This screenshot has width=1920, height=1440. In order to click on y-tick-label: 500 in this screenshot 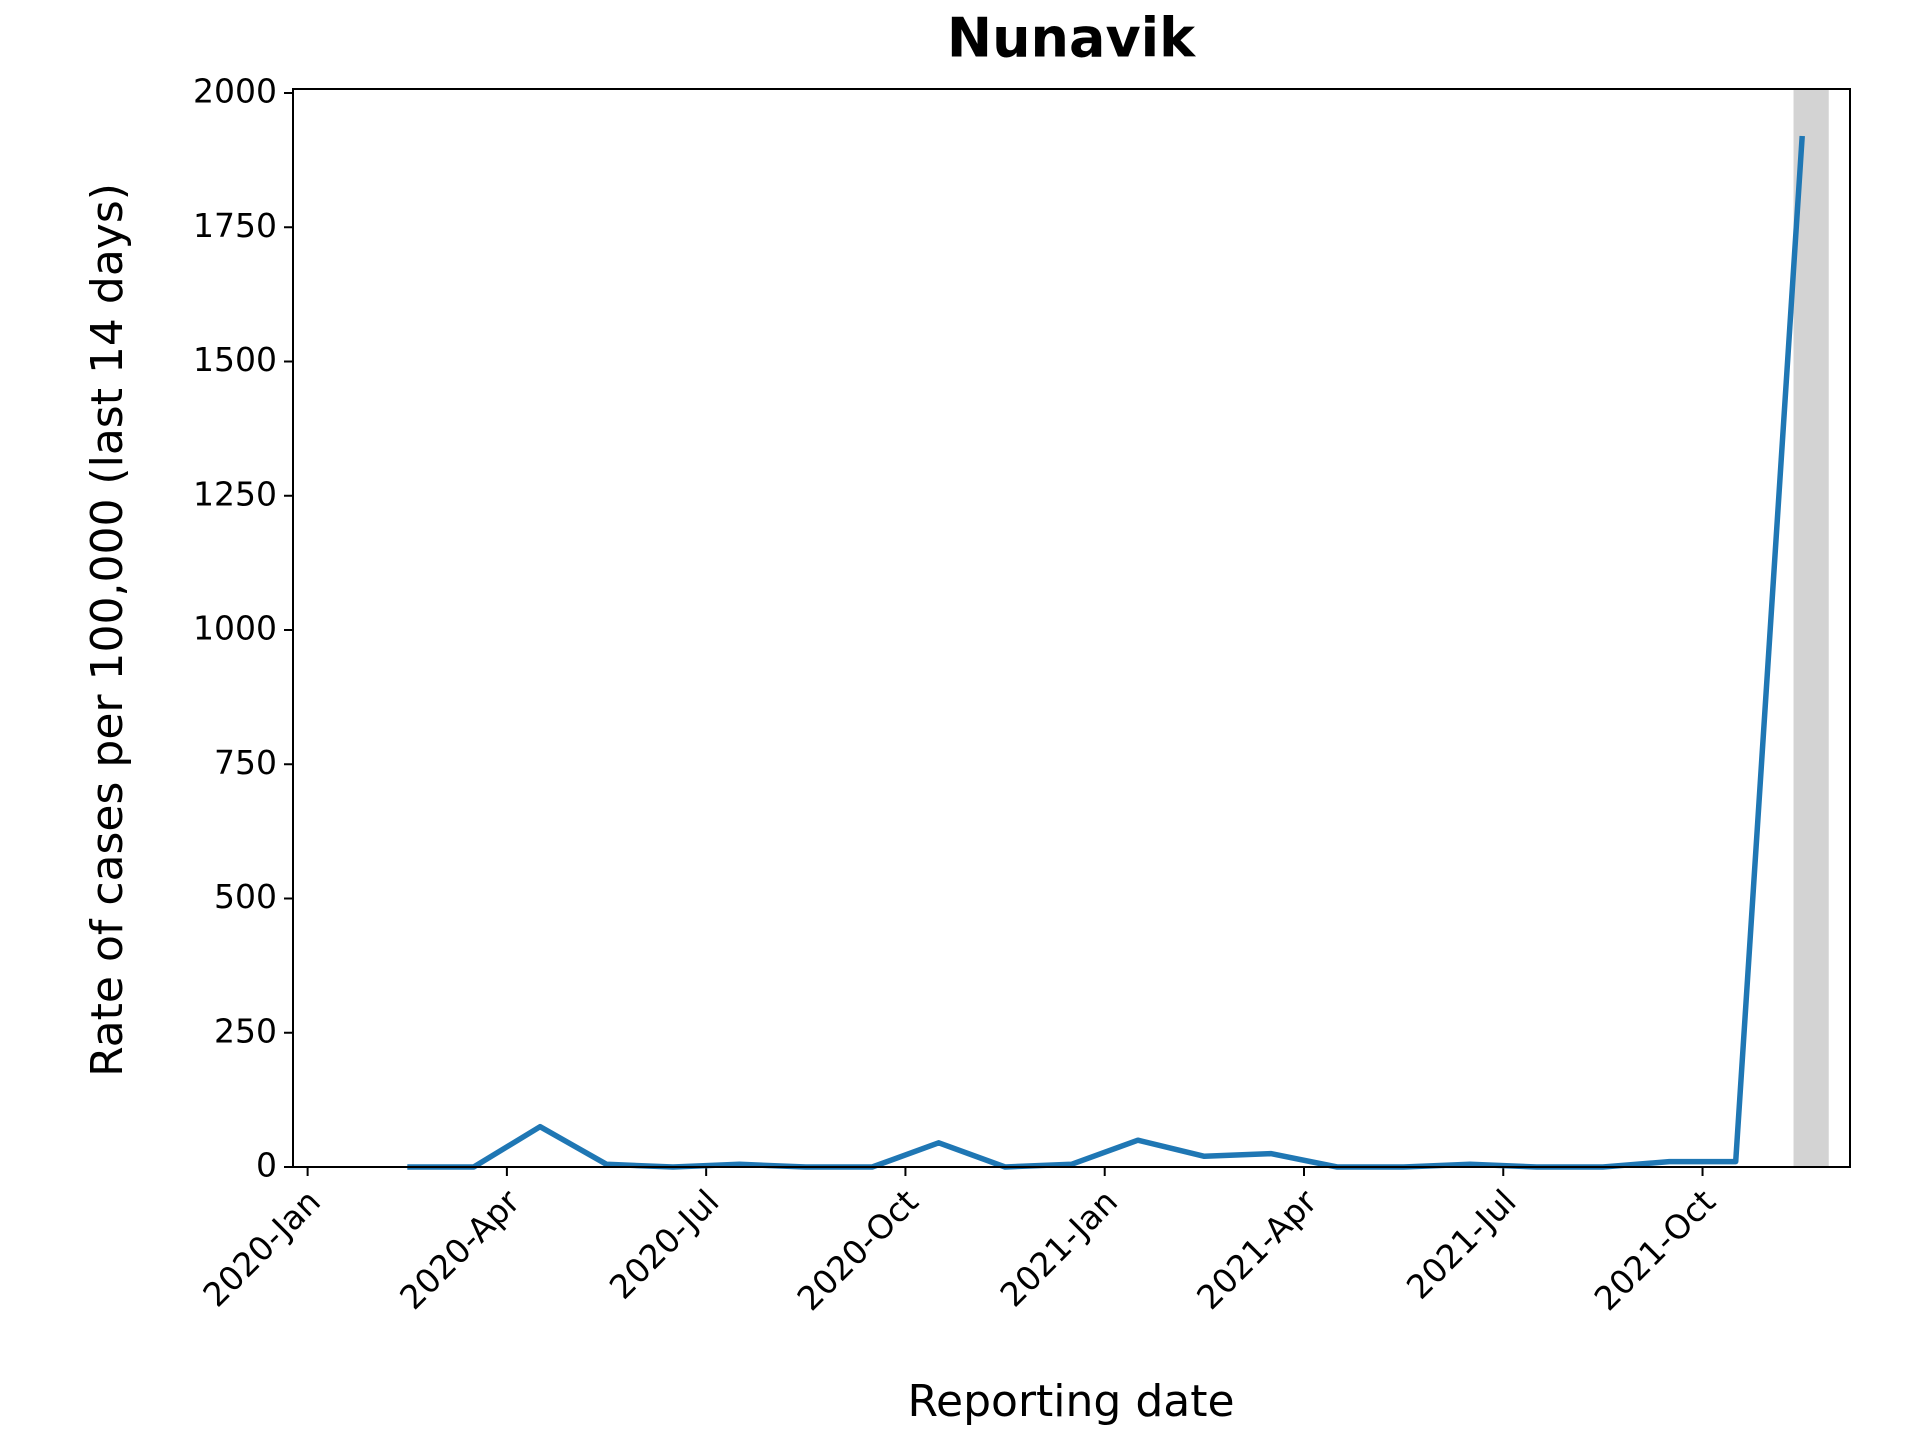, I will do `click(245, 896)`.